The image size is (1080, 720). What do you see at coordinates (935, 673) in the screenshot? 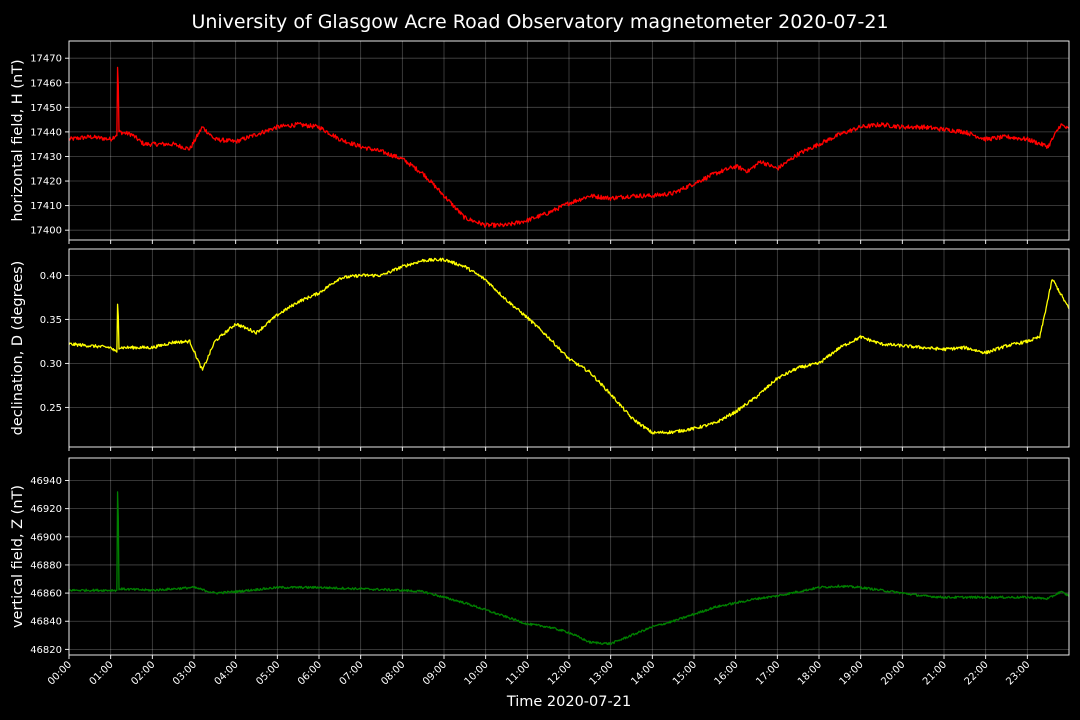
I see `x-tick-label: 21:00` at bounding box center [935, 673].